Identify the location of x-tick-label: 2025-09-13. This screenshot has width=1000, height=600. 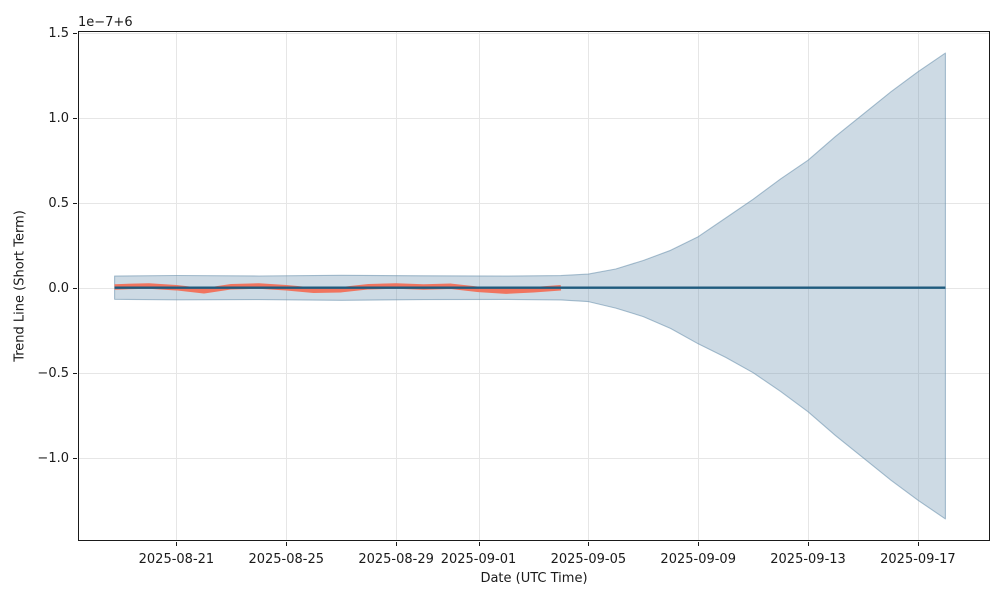
(808, 559).